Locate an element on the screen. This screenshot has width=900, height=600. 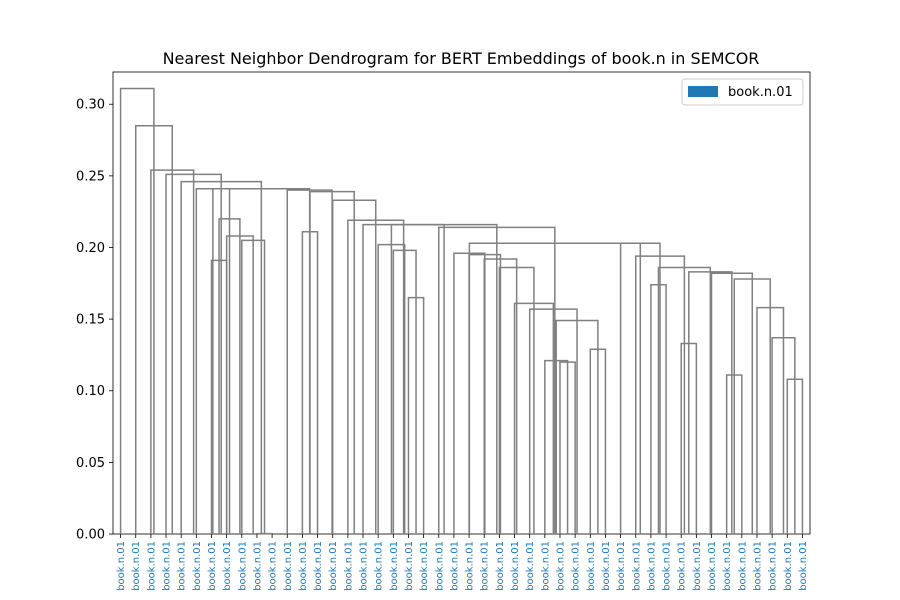
y-axis: 0.00 0.05 0.10 0.15 0.20 0.25 0.30 is located at coordinates (94, 320).